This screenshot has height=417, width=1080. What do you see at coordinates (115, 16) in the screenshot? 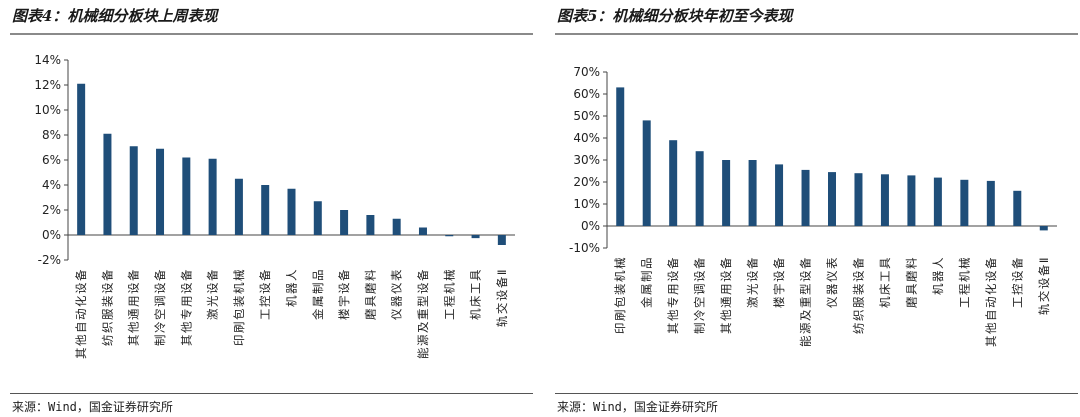
I see `chart-title: 图表4：机械细分板块上周表现` at bounding box center [115, 16].